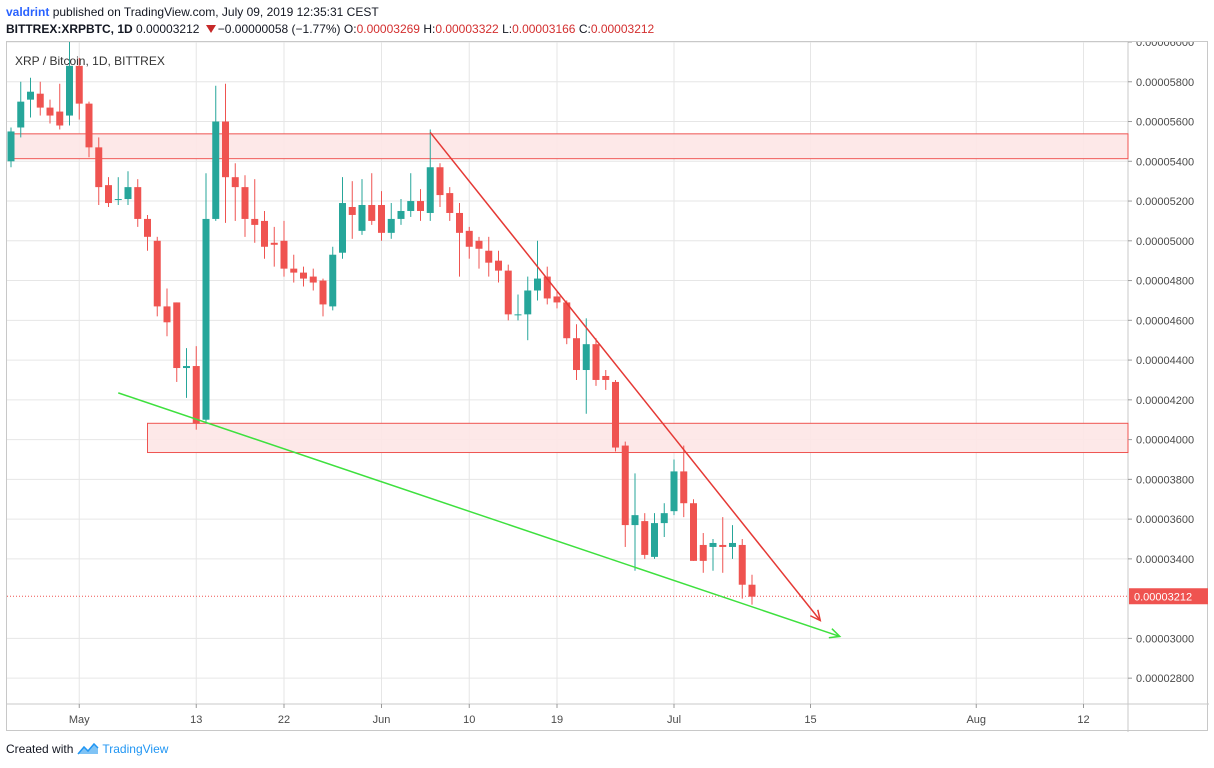  What do you see at coordinates (816, 615) in the screenshot?
I see `resistance-arrowhead` at bounding box center [816, 615].